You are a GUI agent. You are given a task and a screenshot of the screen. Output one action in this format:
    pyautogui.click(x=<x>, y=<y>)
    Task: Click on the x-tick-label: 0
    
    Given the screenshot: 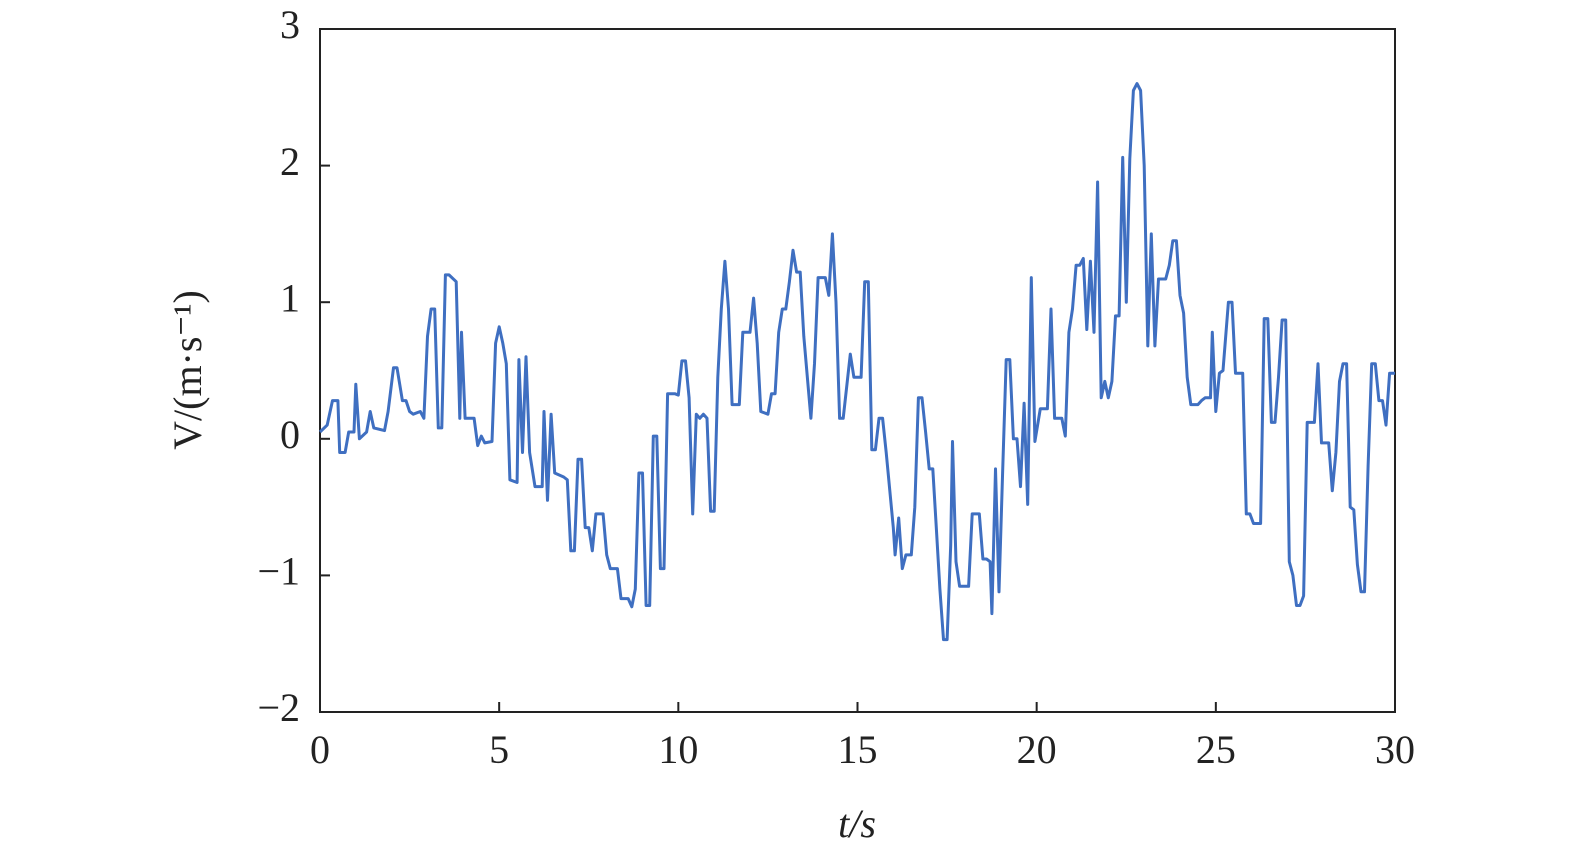 What is the action you would take?
    pyautogui.click(x=320, y=749)
    